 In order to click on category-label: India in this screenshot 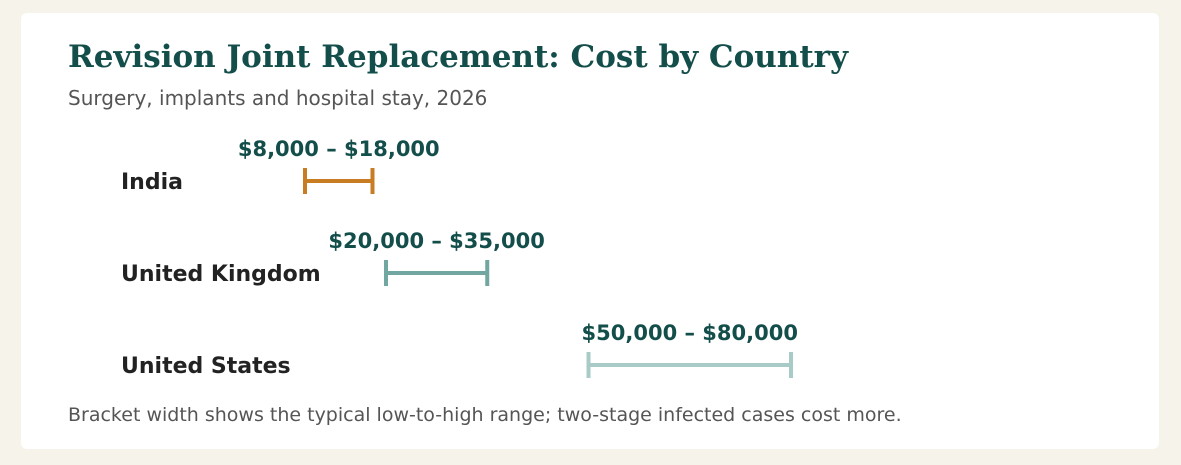, I will do `click(152, 182)`.